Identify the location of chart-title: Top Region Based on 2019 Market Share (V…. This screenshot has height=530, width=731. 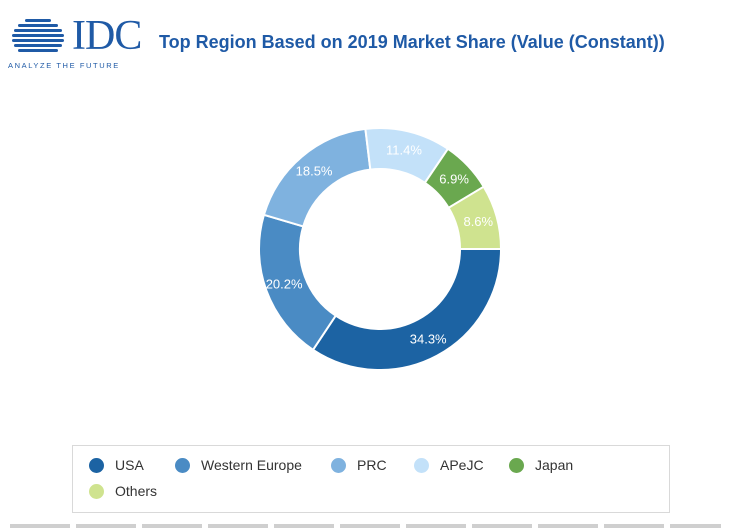
(412, 42).